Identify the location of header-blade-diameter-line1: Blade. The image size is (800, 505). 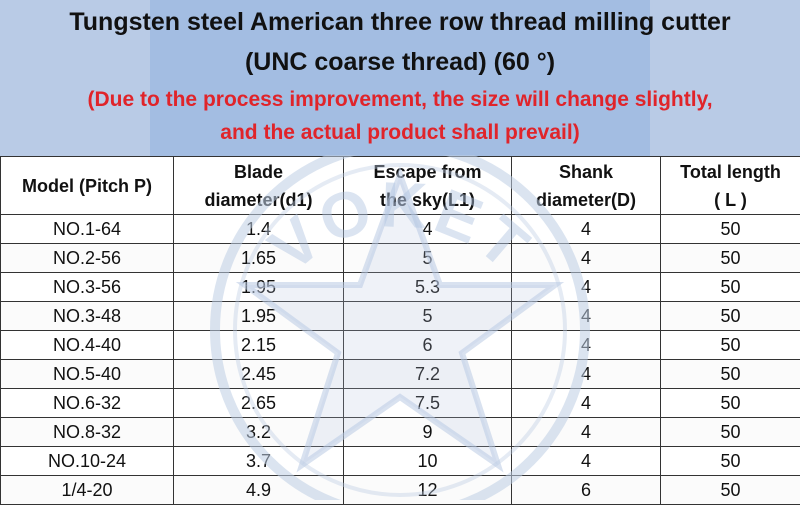
(258, 172).